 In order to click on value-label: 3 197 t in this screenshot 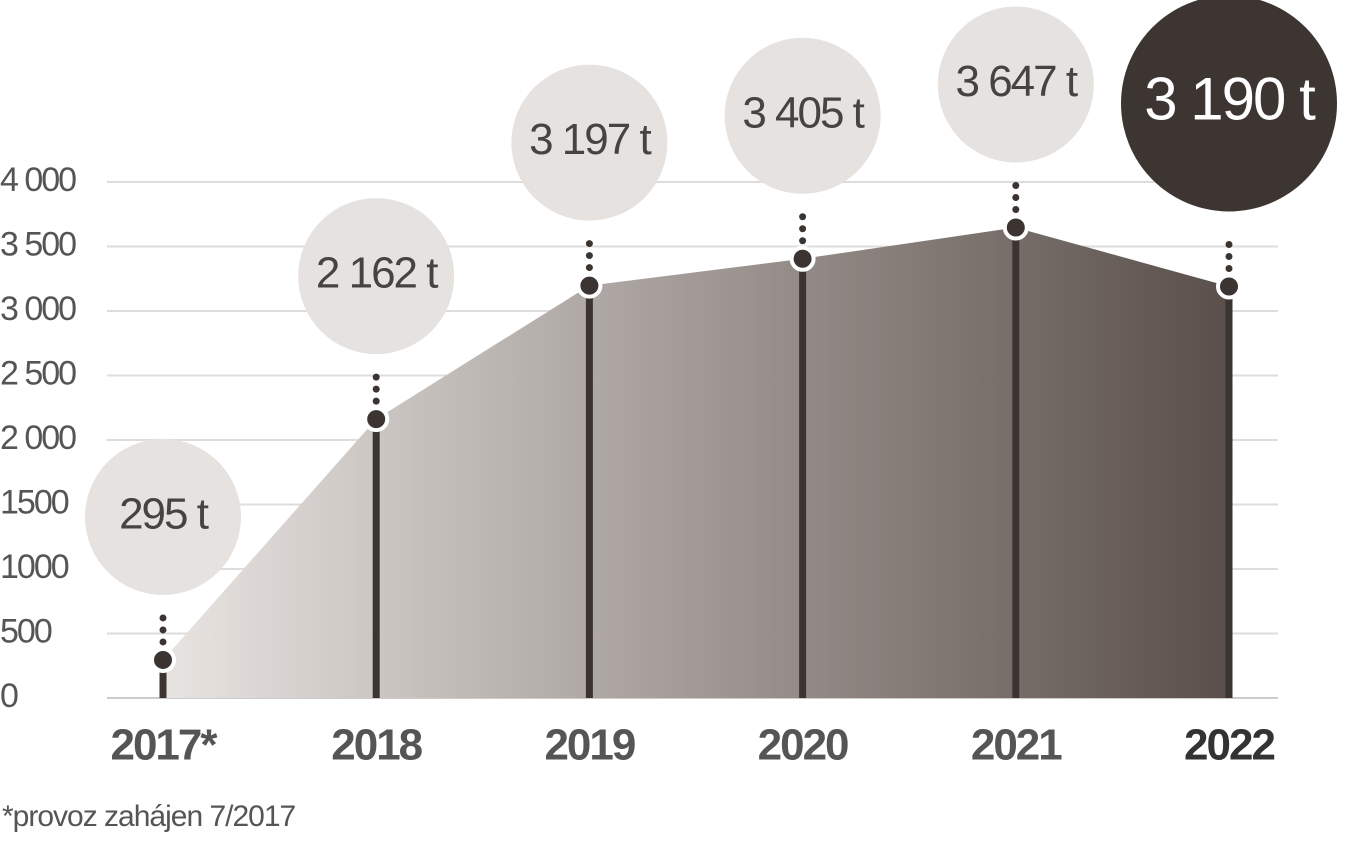, I will do `click(590, 139)`.